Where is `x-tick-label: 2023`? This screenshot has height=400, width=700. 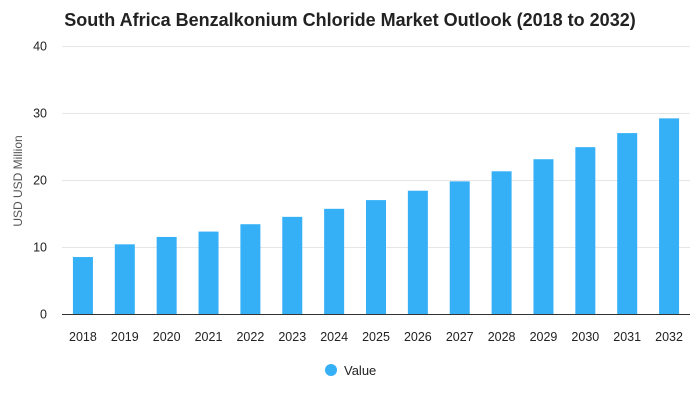
x-tick-label: 2023 is located at coordinates (292, 337).